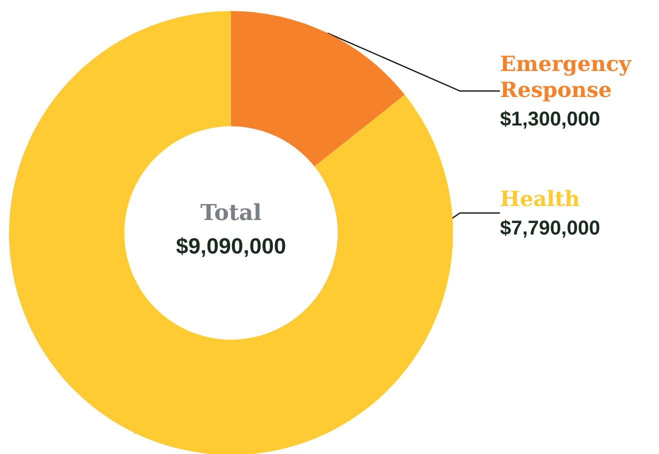  I want to click on slice-label: Emergency Response, so click(566, 76).